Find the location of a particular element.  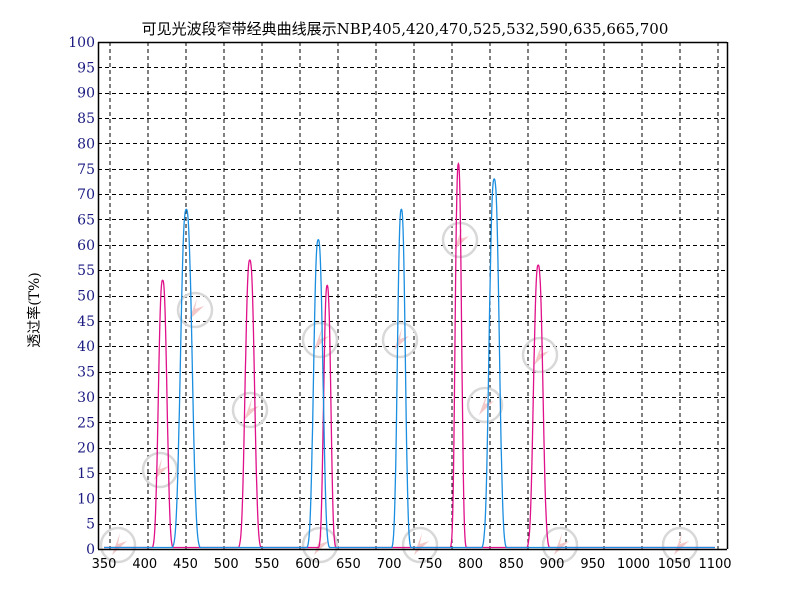

y-tick-label: 45 is located at coordinates (86, 322).